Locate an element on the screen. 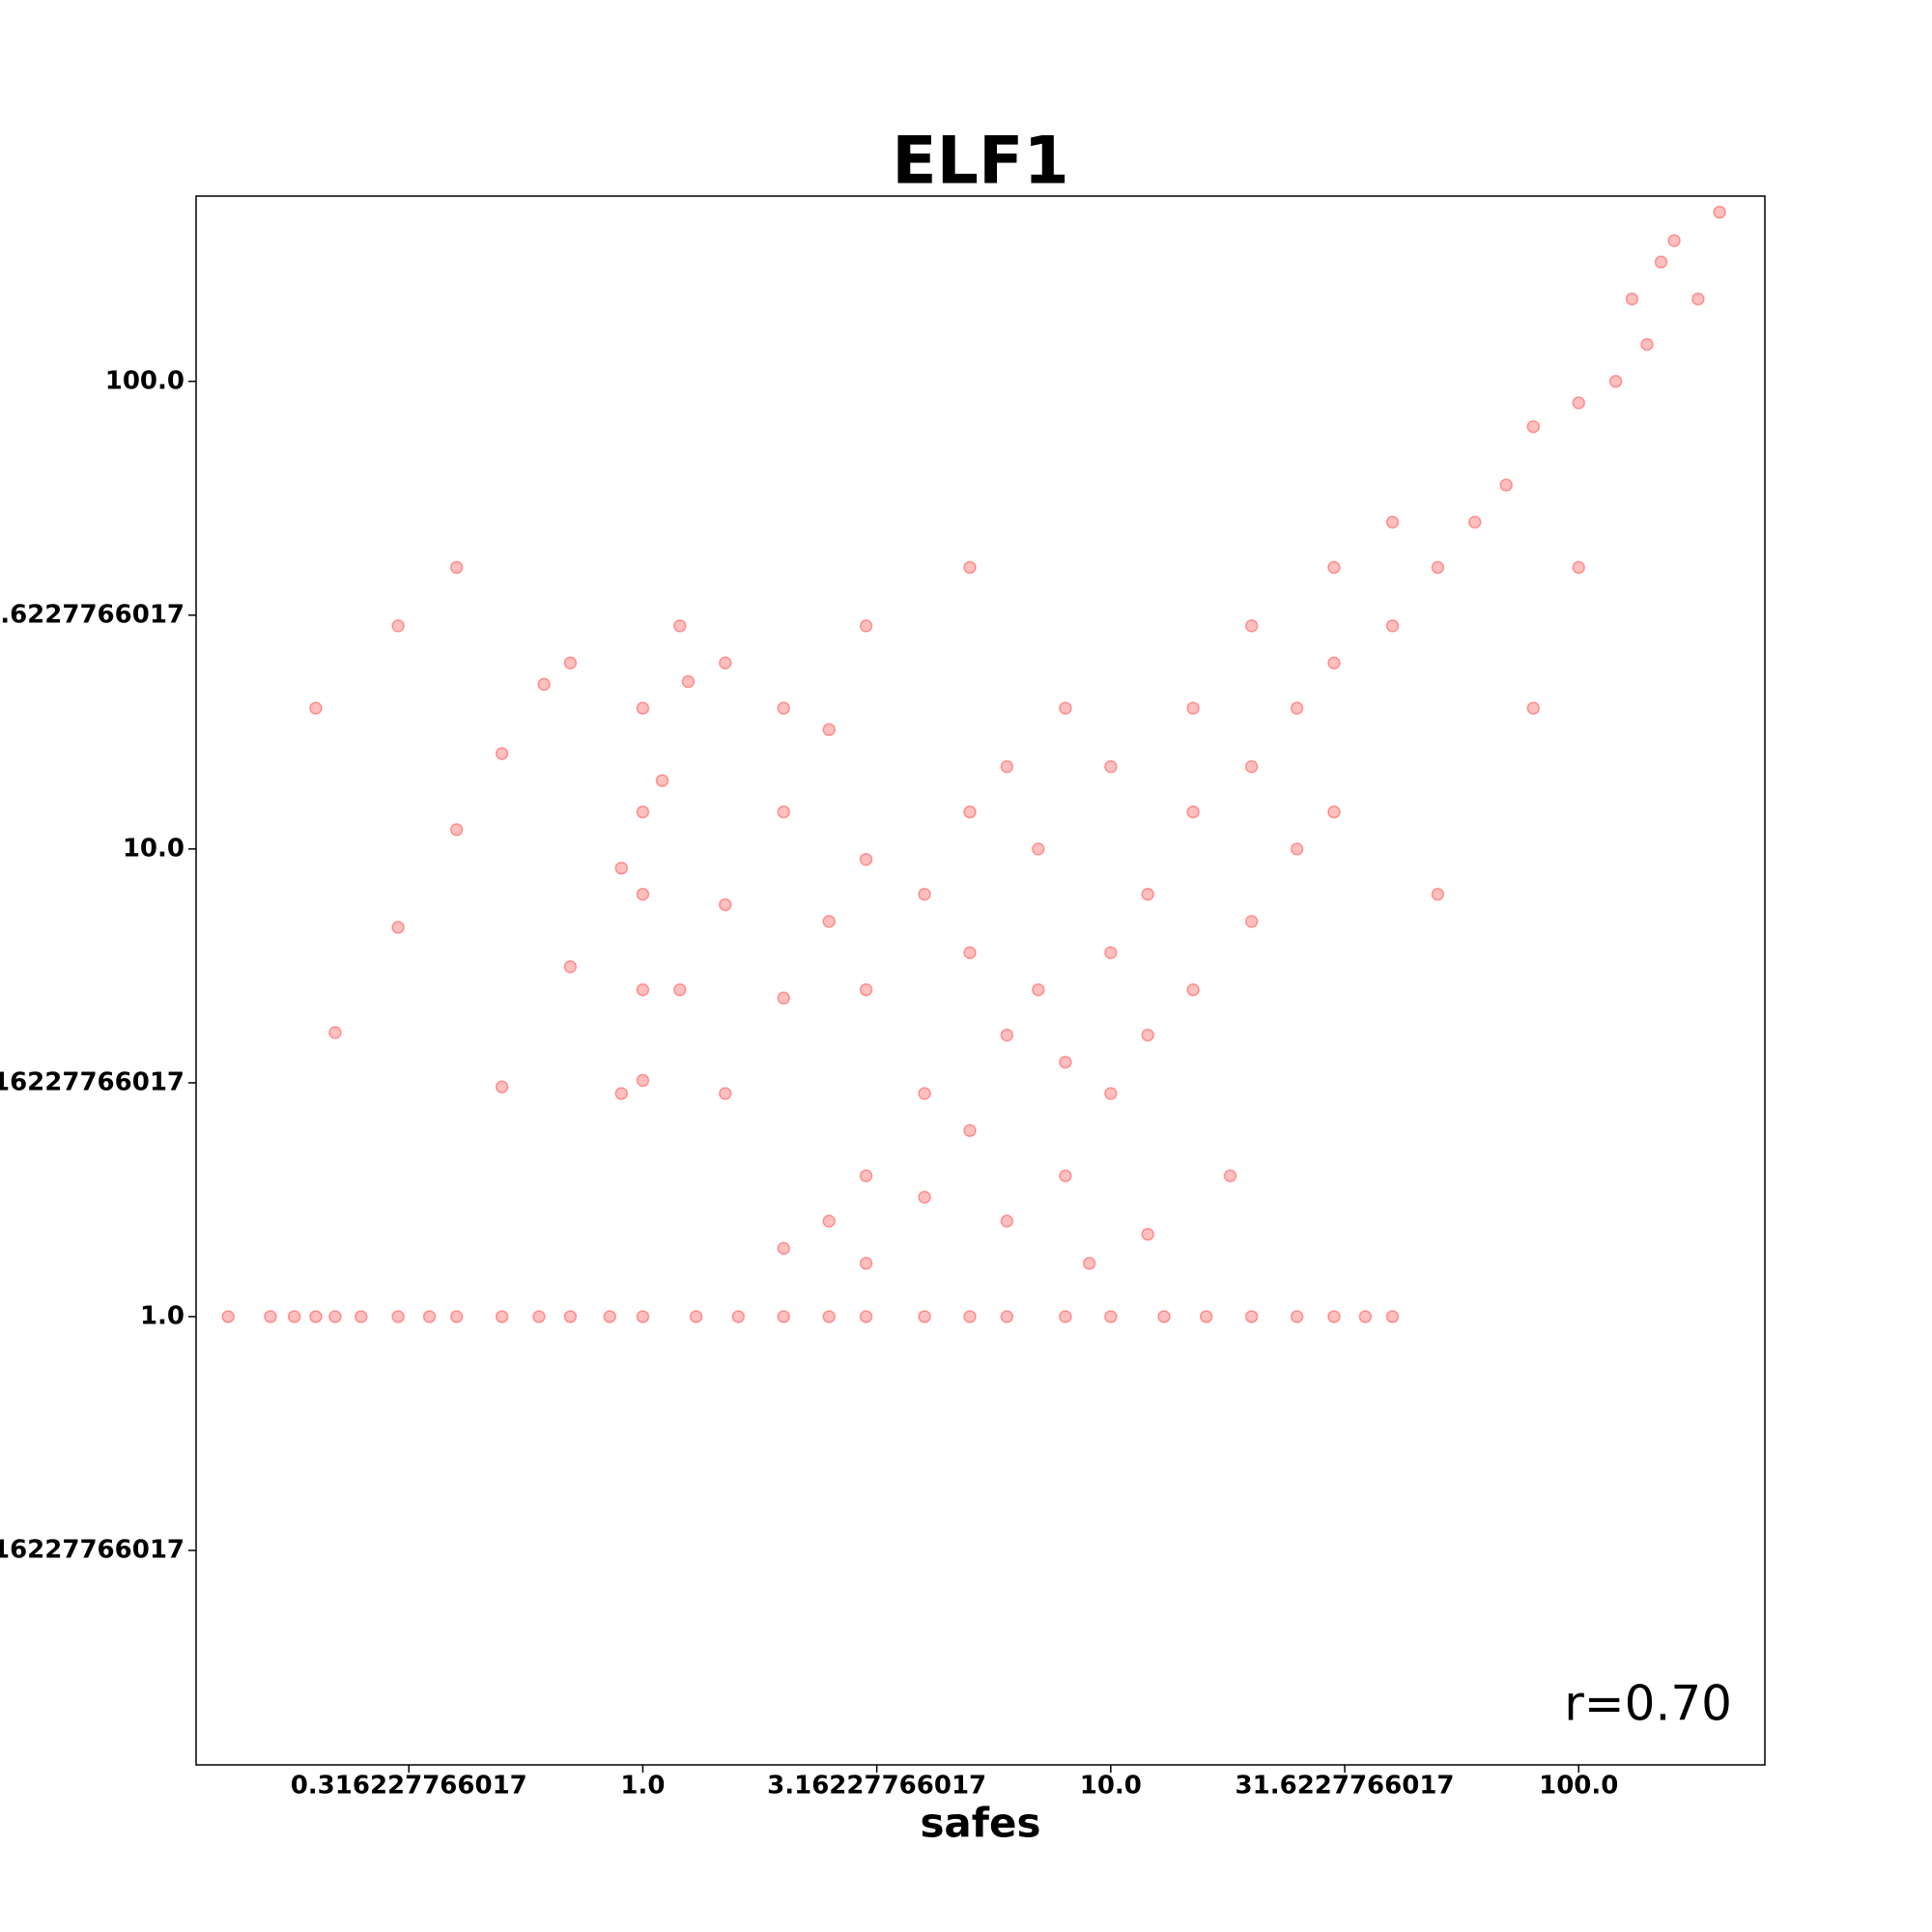  y-tick-label: 10.0 is located at coordinates (154, 848).